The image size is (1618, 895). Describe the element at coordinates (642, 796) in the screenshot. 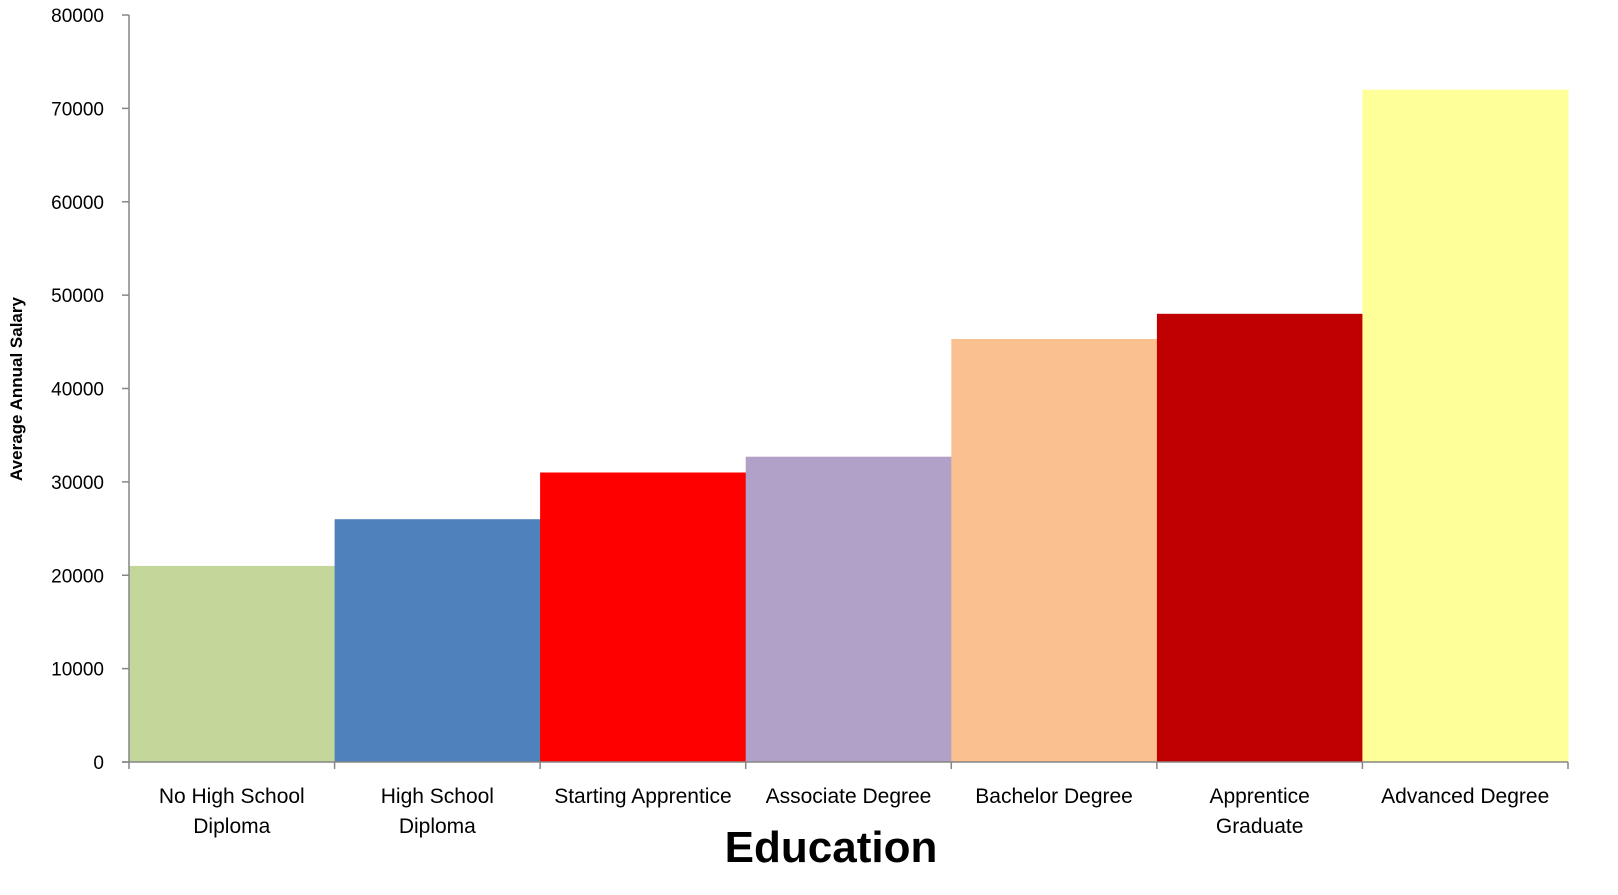

I see `category-label-2: Starting Apprentice` at that location.